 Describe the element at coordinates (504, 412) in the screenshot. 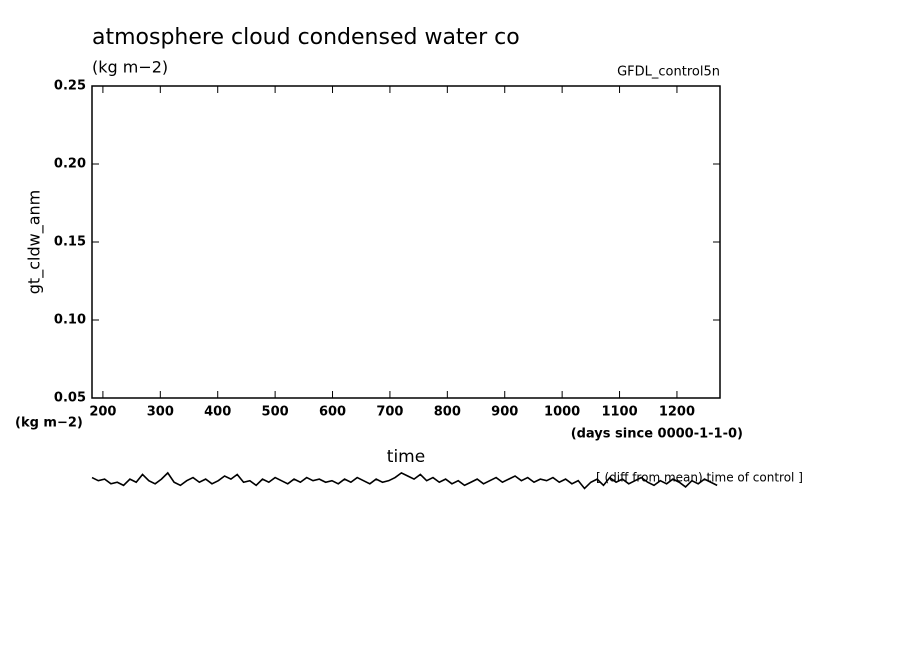

I see `x-tick-label: 900` at that location.